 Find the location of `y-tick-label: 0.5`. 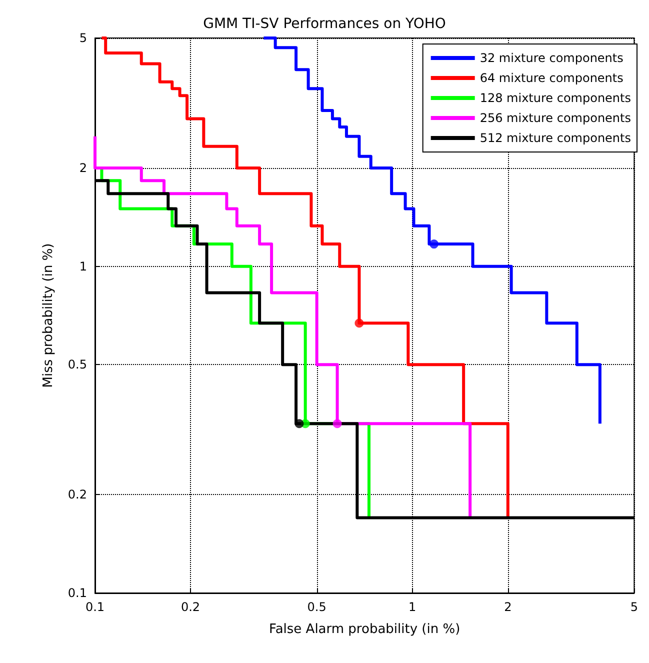

y-tick-label: 0.5 is located at coordinates (77, 365).